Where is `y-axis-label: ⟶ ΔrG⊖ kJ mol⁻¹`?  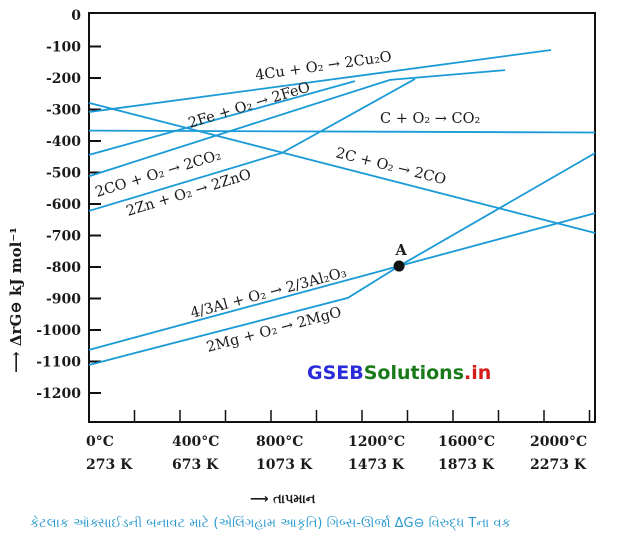
y-axis-label: ⟶ ΔrG⊖ kJ mol⁻¹ is located at coordinates (16, 300).